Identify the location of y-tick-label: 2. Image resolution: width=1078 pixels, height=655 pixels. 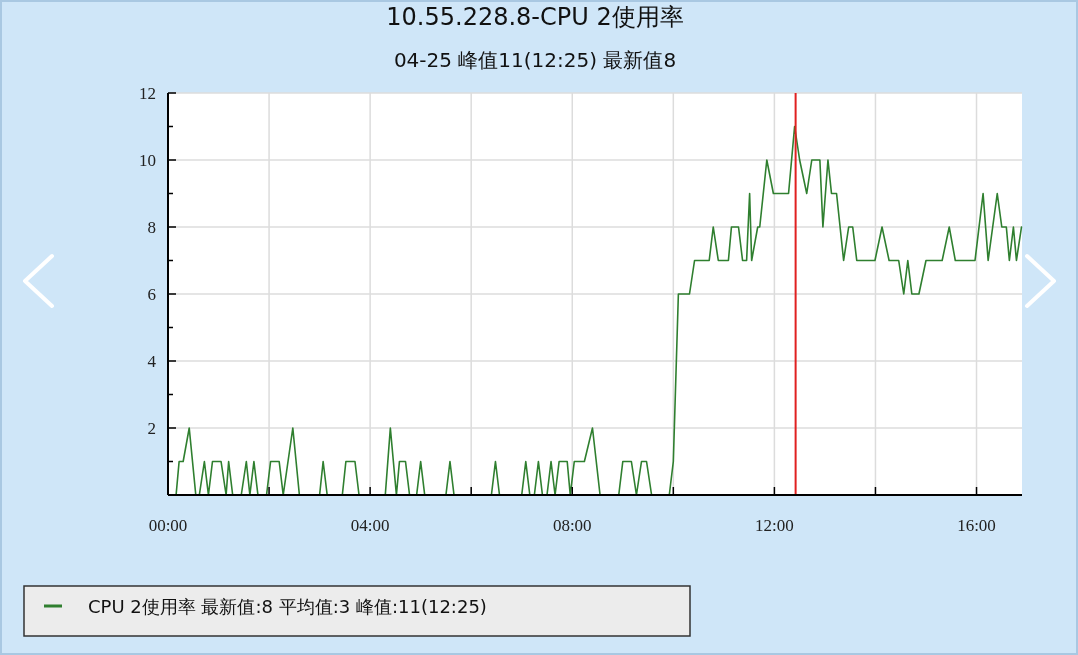
(151, 428).